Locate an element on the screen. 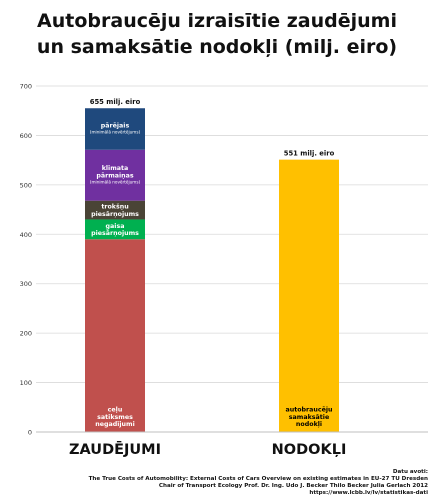 This screenshot has height=500, width=434. segment-label: gaisa is located at coordinates (115, 226).